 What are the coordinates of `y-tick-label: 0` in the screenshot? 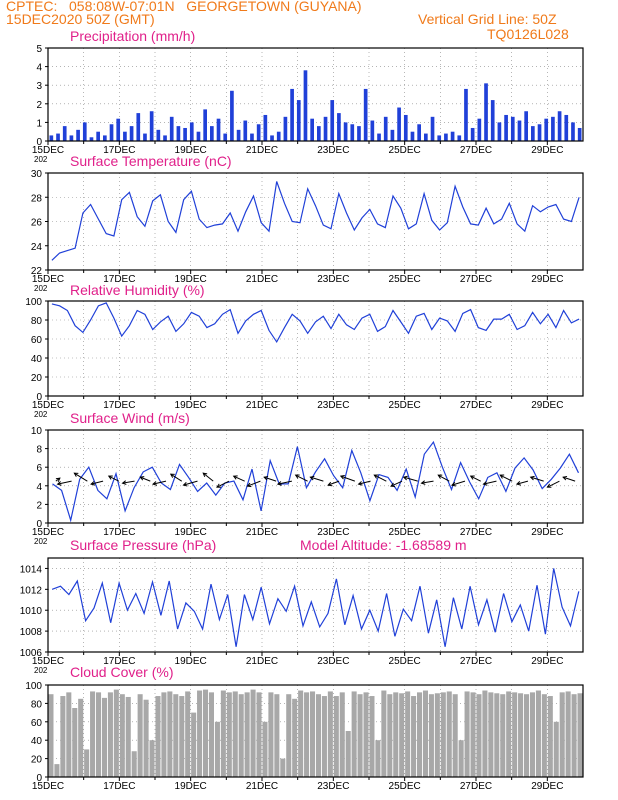 It's located at (39, 397).